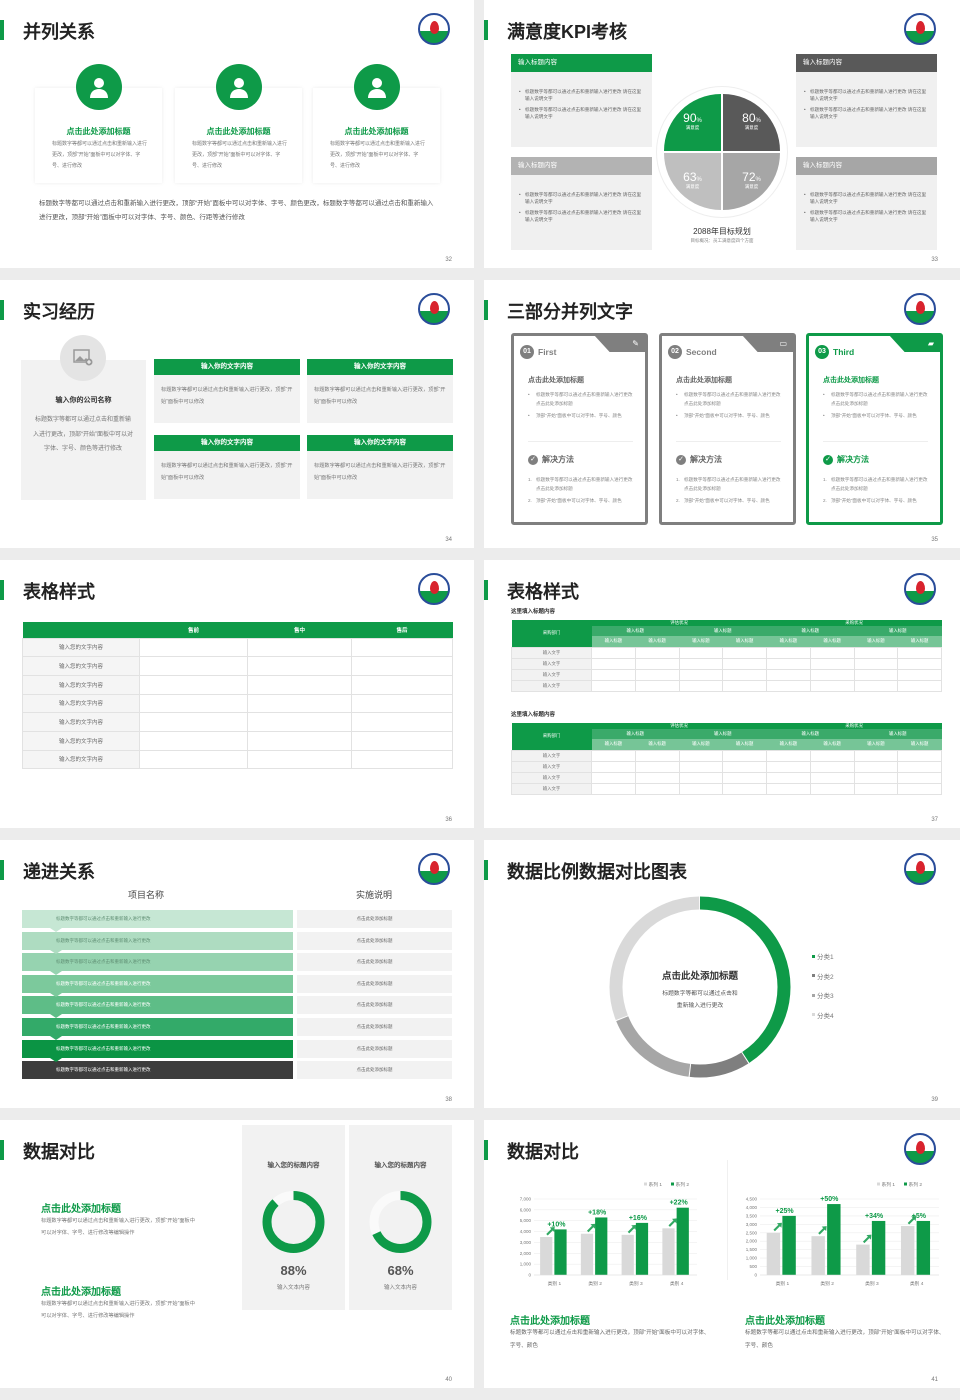 This screenshot has width=960, height=1400. What do you see at coordinates (530, 500) in the screenshot?
I see `step-number: 2.` at bounding box center [530, 500].